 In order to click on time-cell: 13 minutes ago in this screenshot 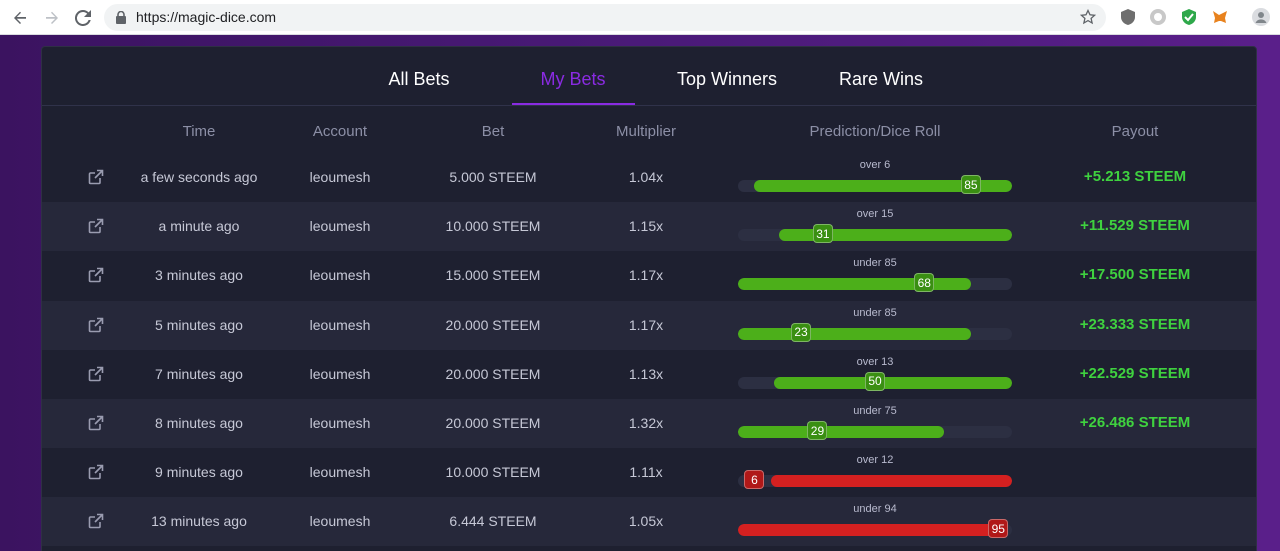, I will do `click(199, 521)`.